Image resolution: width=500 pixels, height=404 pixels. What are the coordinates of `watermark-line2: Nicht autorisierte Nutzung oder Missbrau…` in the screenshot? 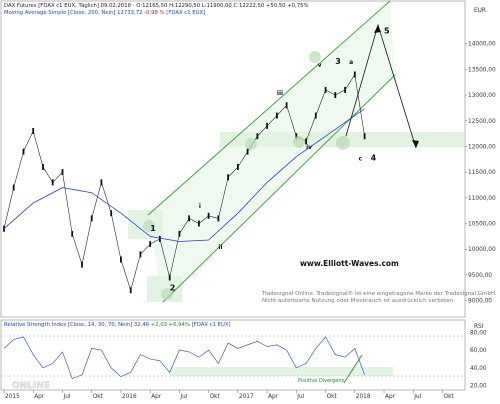 It's located at (358, 301).